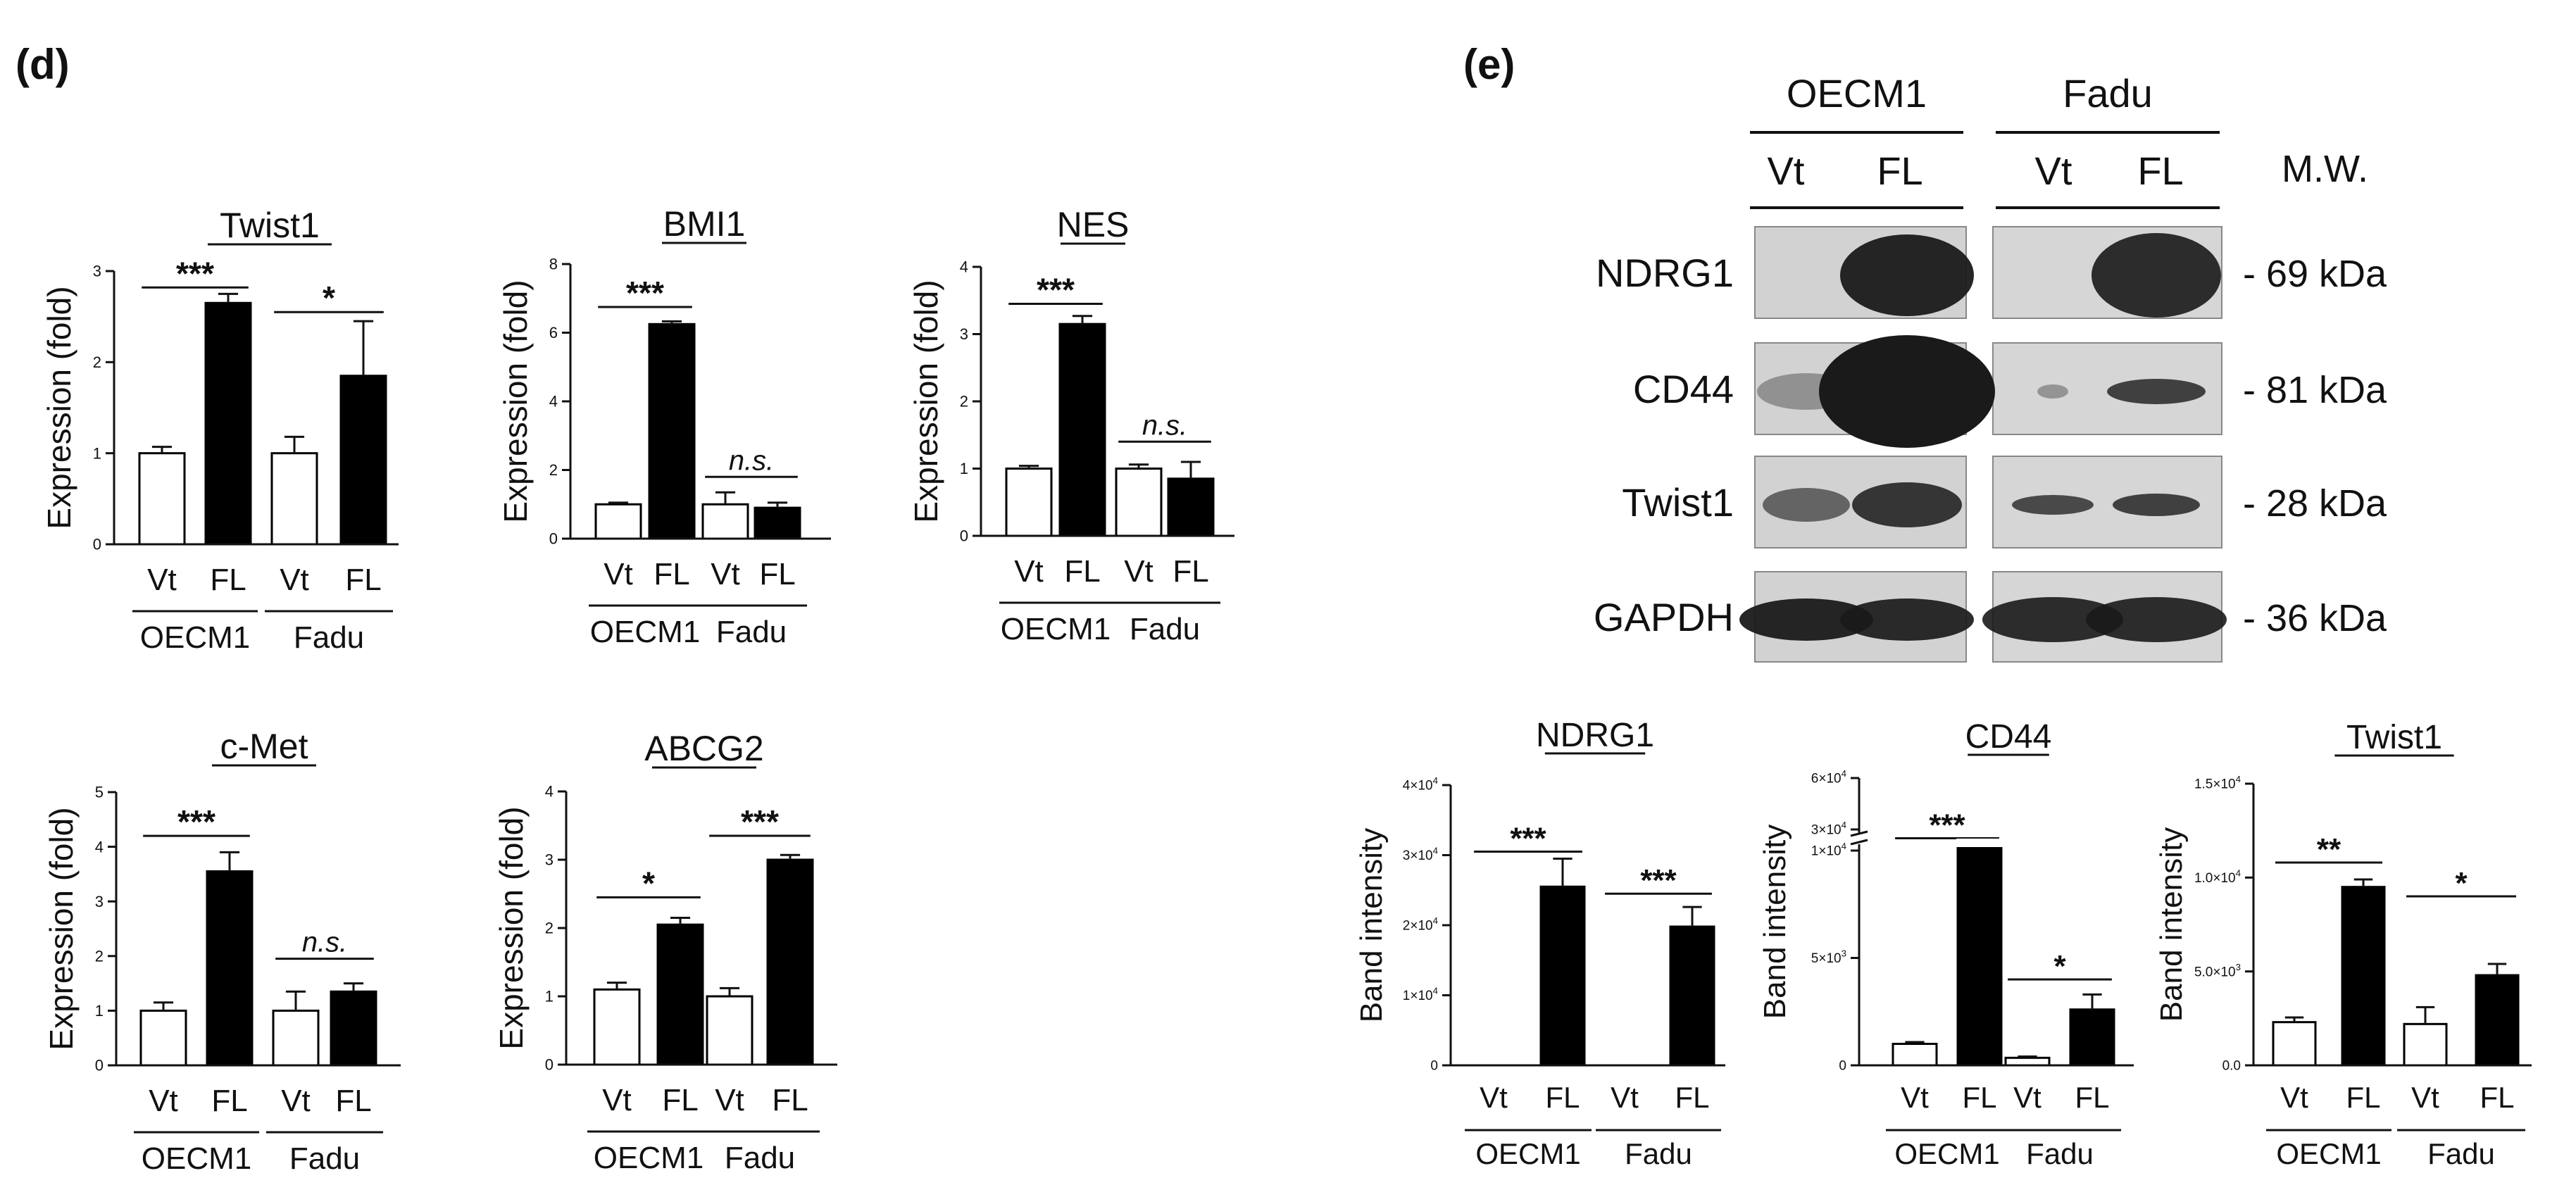  Describe the element at coordinates (1828, 850) in the screenshot. I see `y-tick-label: 1×10⁴` at that location.